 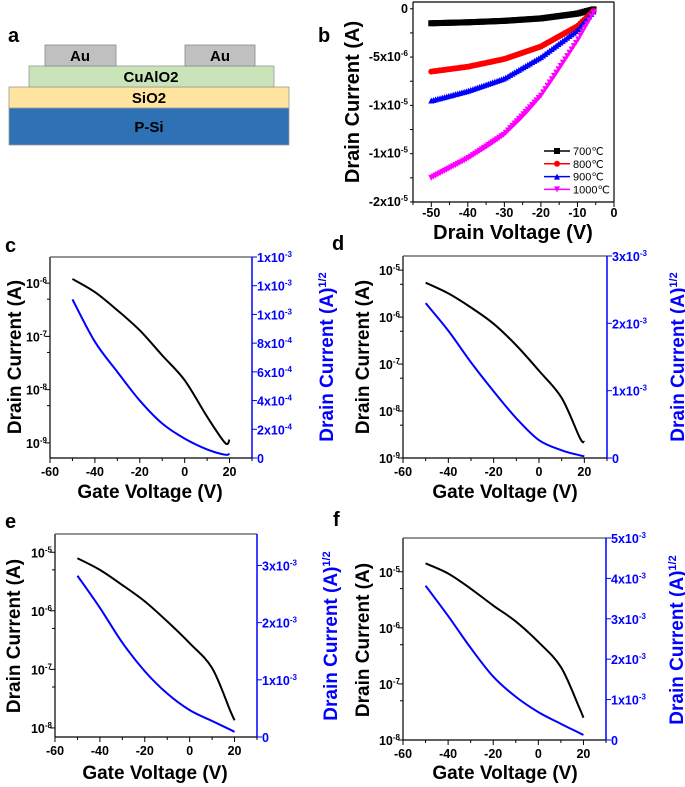 What do you see at coordinates (324, 36) in the screenshot?
I see `panel-letter-b: b` at bounding box center [324, 36].